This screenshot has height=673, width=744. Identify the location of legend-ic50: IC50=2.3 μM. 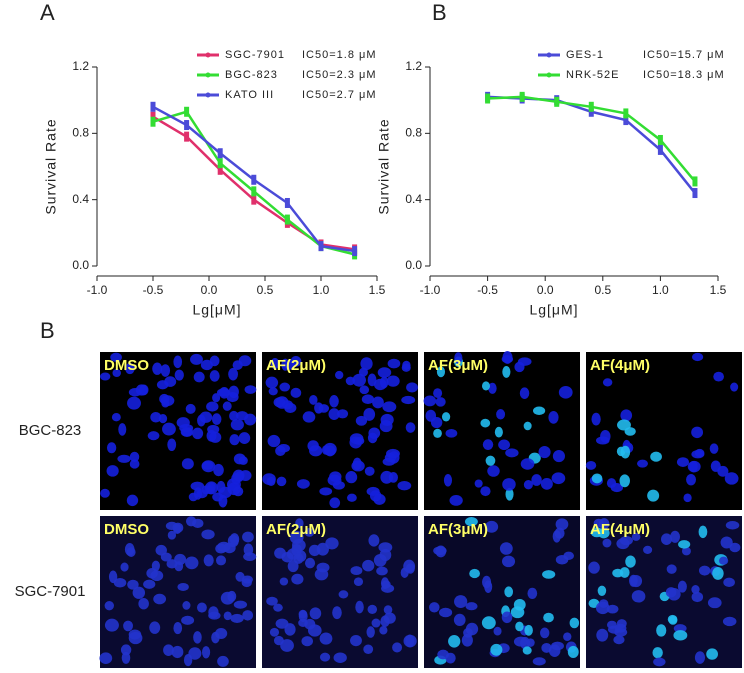
(339, 75).